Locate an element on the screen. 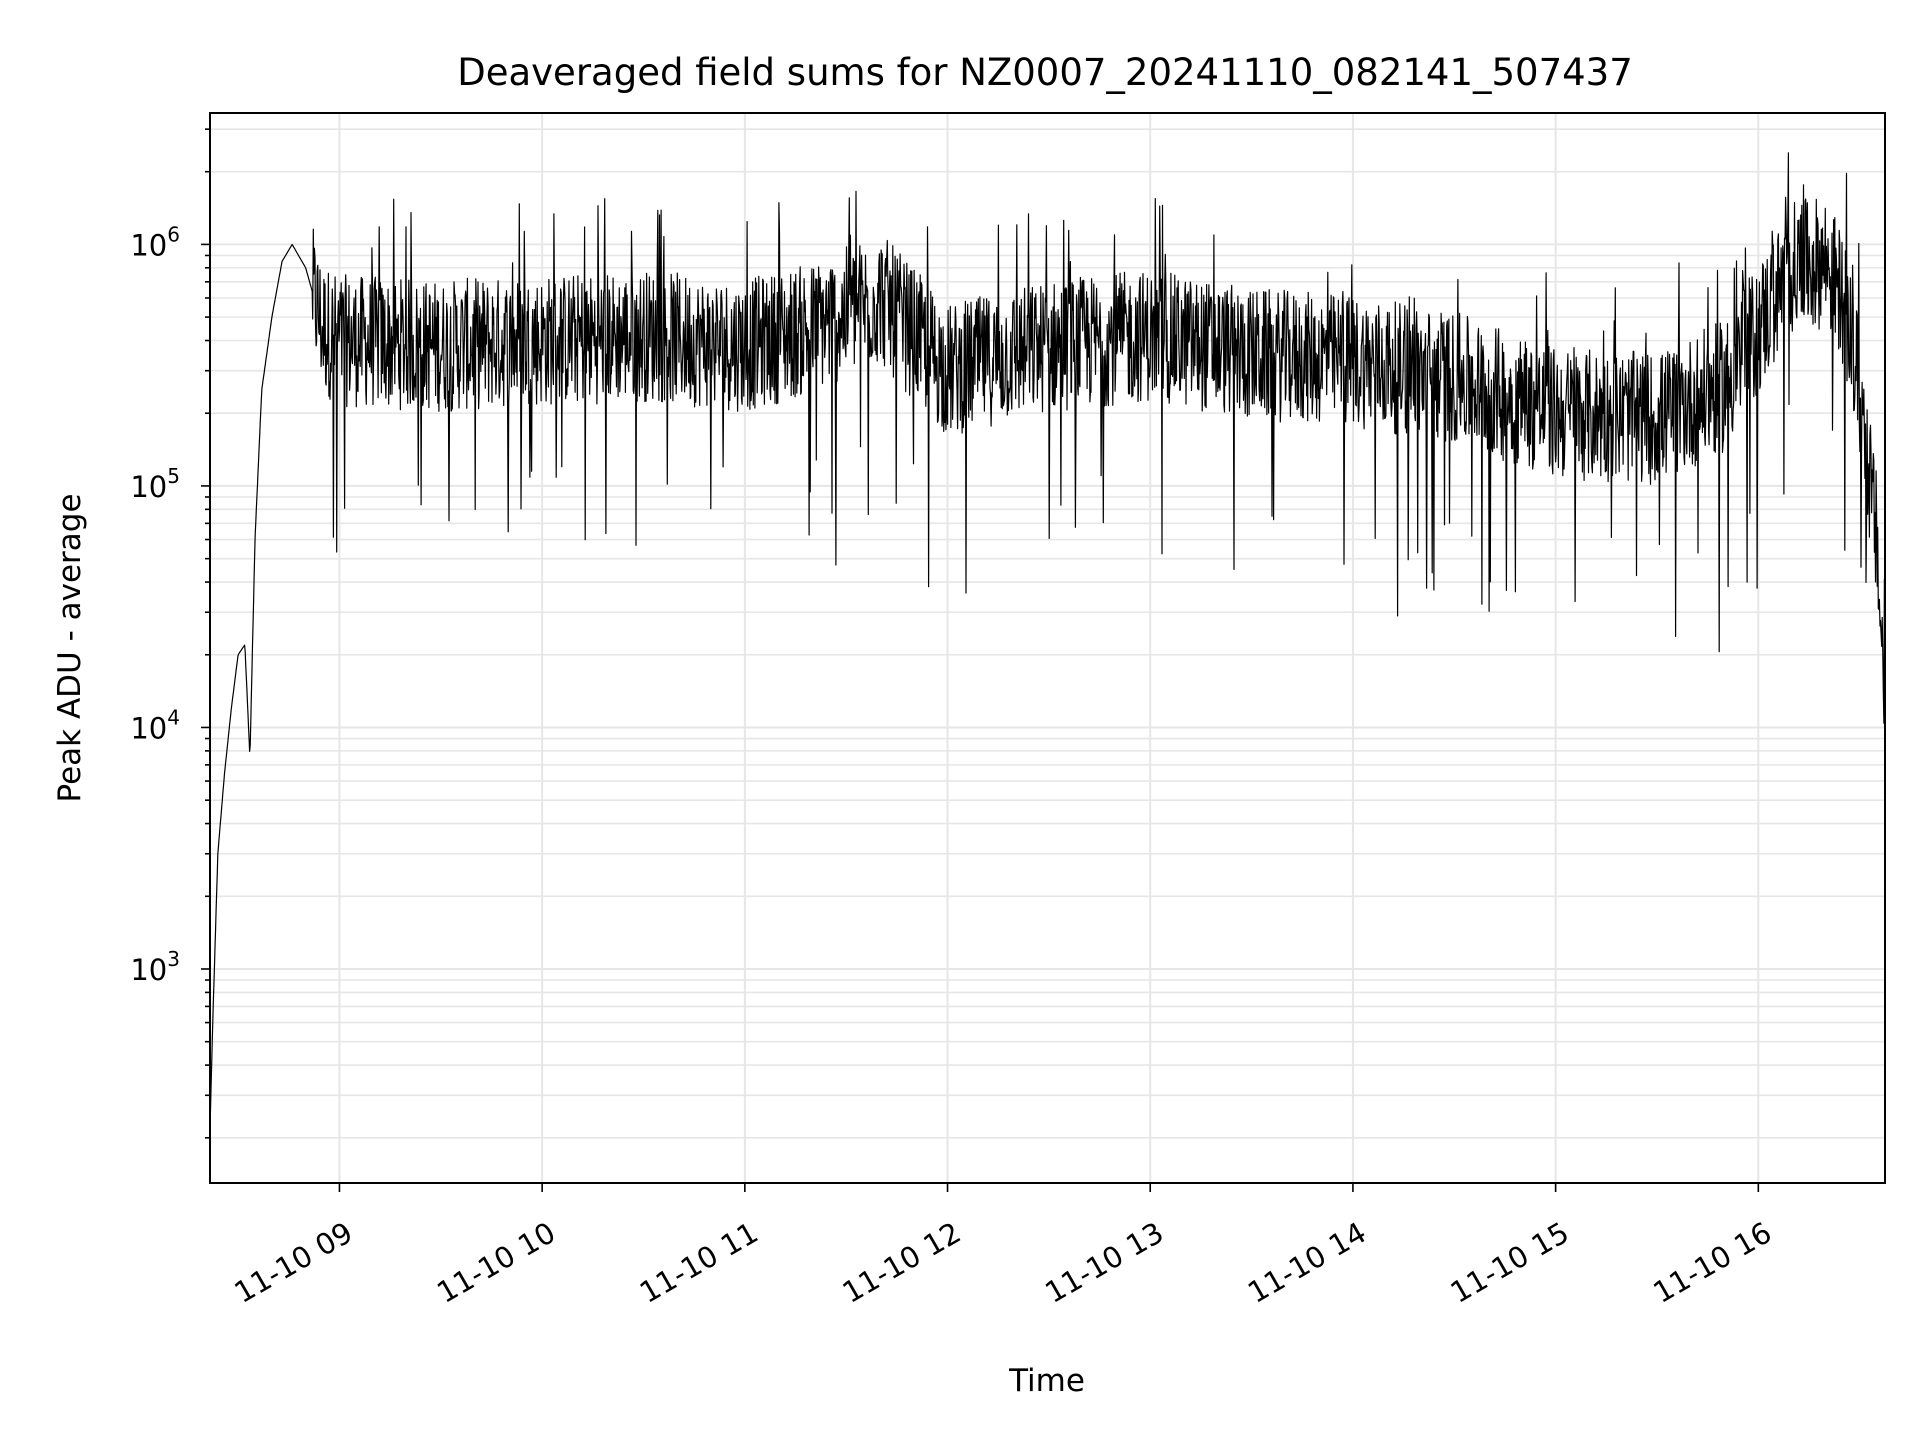 The height and width of the screenshot is (1440, 1920). x-axis-label: Time is located at coordinates (1046, 1381).